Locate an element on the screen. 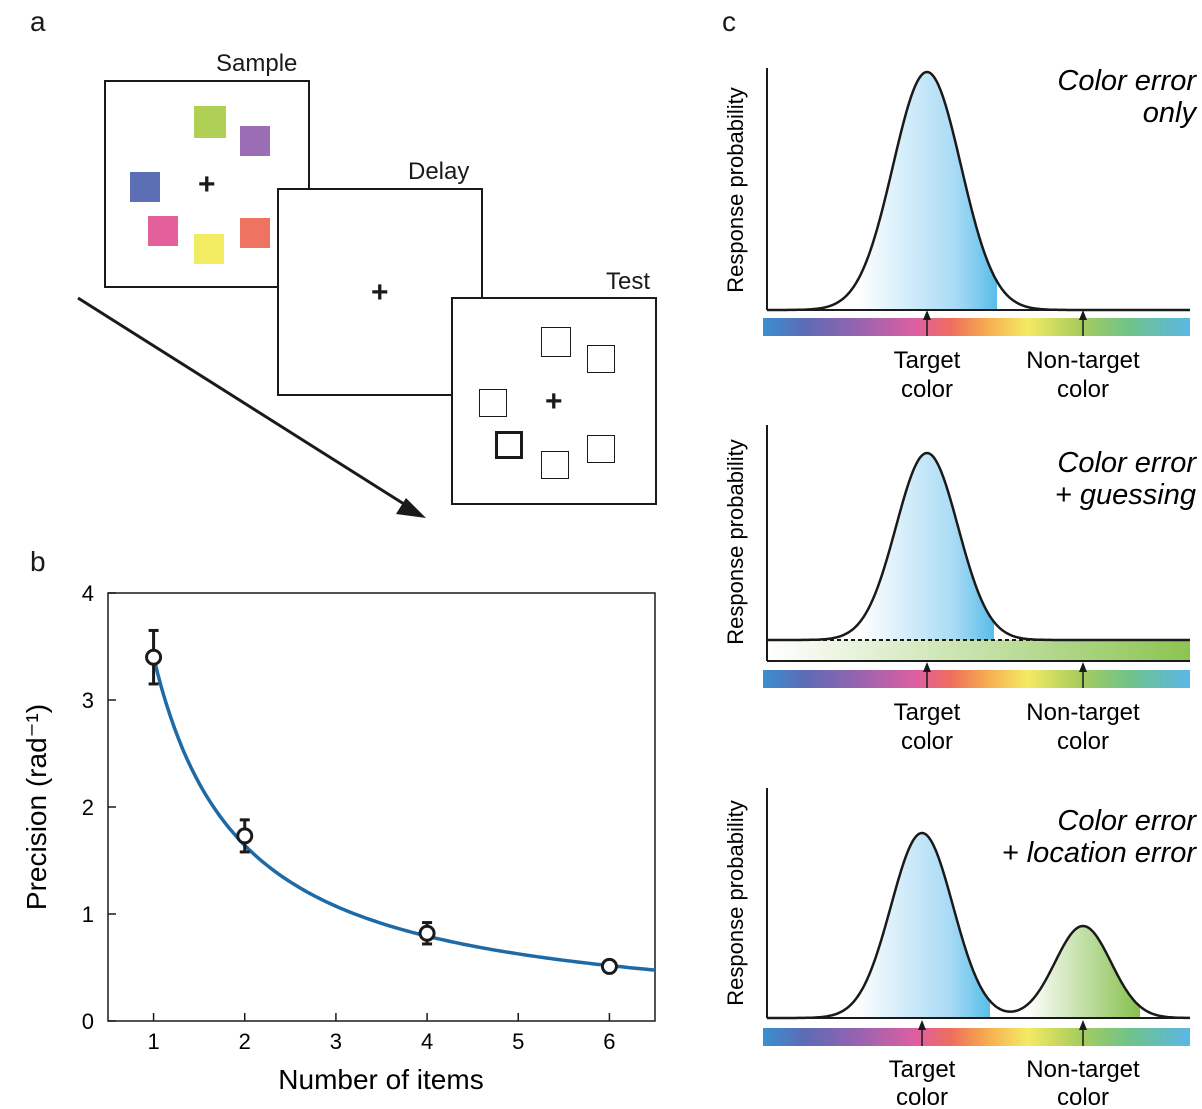 This screenshot has height=1109, width=1202. nontarget-distribution is located at coordinates (1083, 972).